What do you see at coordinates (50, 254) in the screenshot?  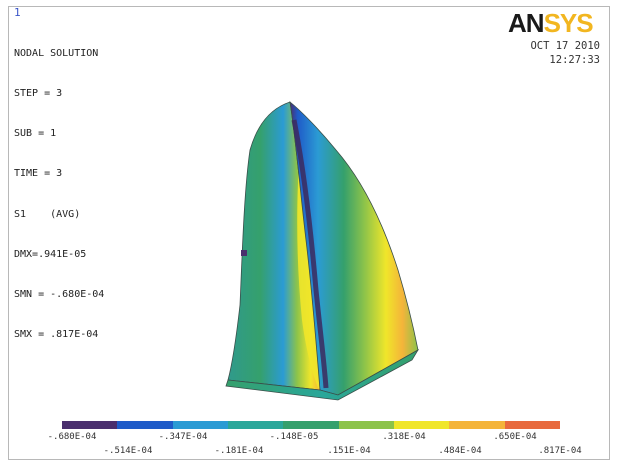 I see `info-dmx: DMX=.941E-05` at bounding box center [50, 254].